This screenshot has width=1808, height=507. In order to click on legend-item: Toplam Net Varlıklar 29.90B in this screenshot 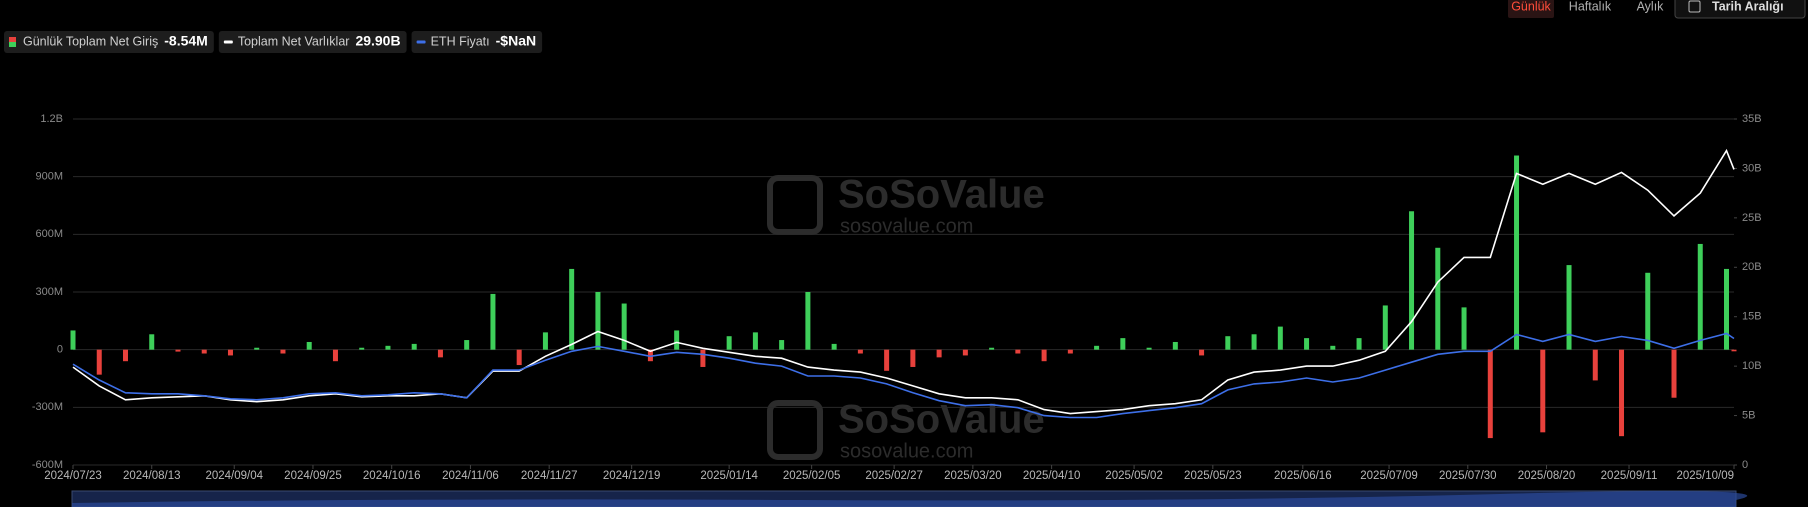, I will do `click(312, 42)`.